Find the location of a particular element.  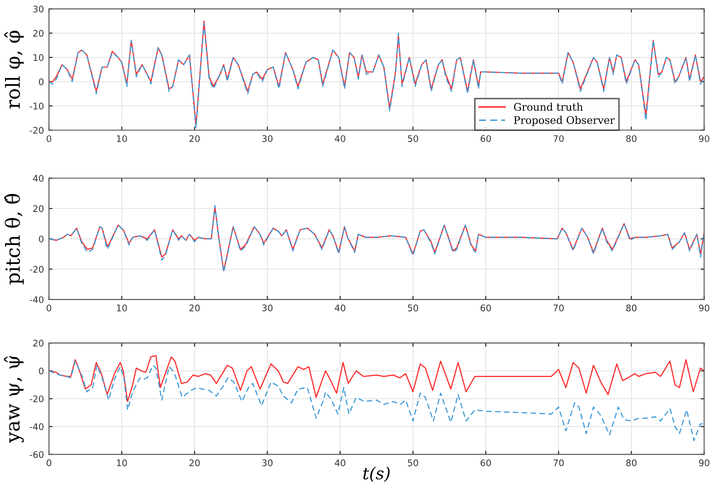

y-tick-label: 30 is located at coordinates (38, 9).